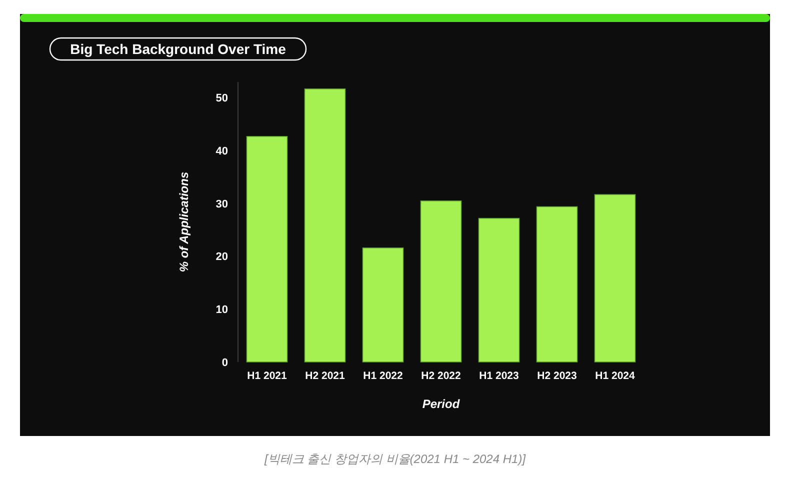 Image resolution: width=789 pixels, height=477 pixels. What do you see at coordinates (178, 49) in the screenshot?
I see `chart-title: Big Tech Background Over Time` at bounding box center [178, 49].